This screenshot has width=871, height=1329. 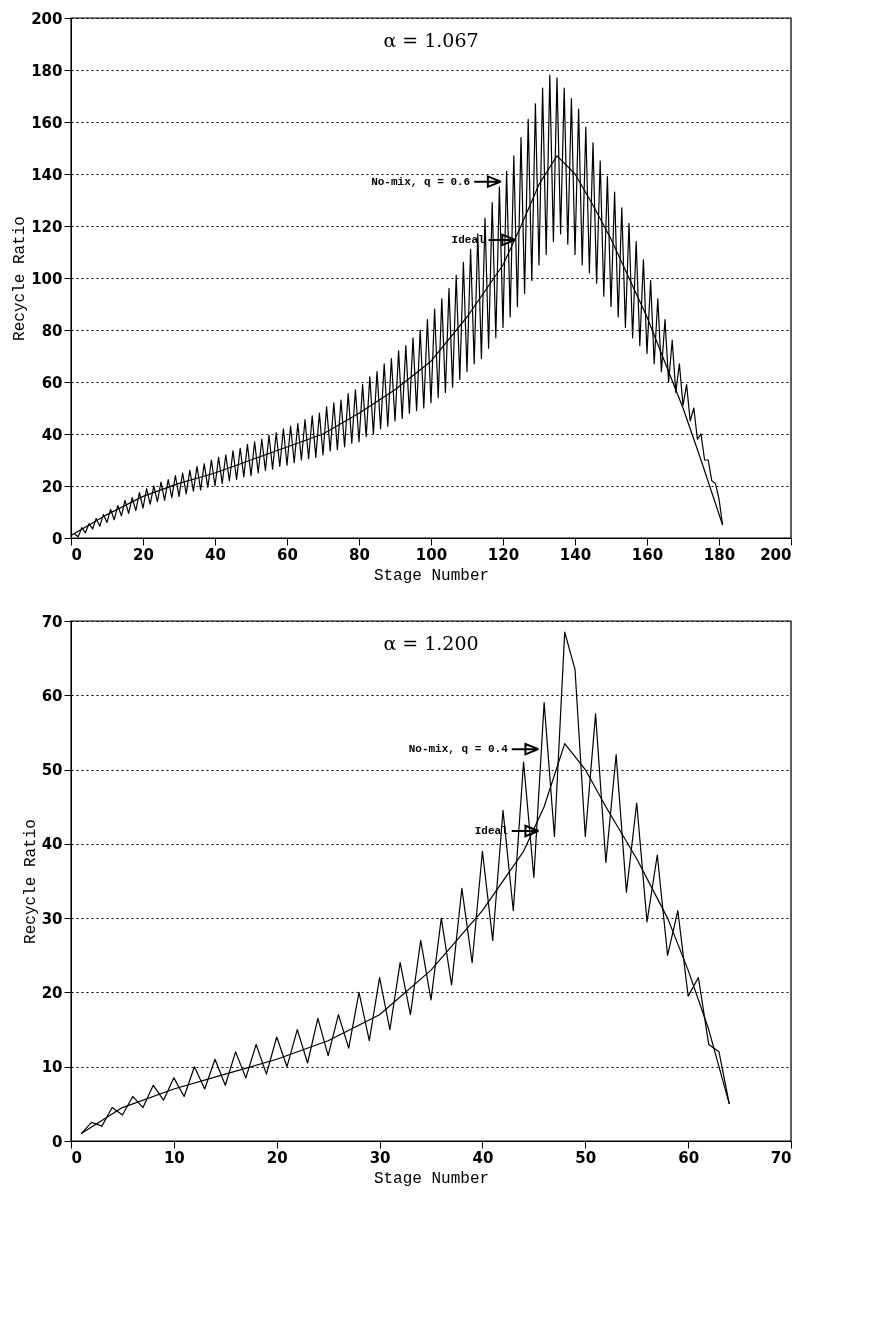 What do you see at coordinates (458, 749) in the screenshot?
I see `legend-label: No-mix, q = 0.4` at bounding box center [458, 749].